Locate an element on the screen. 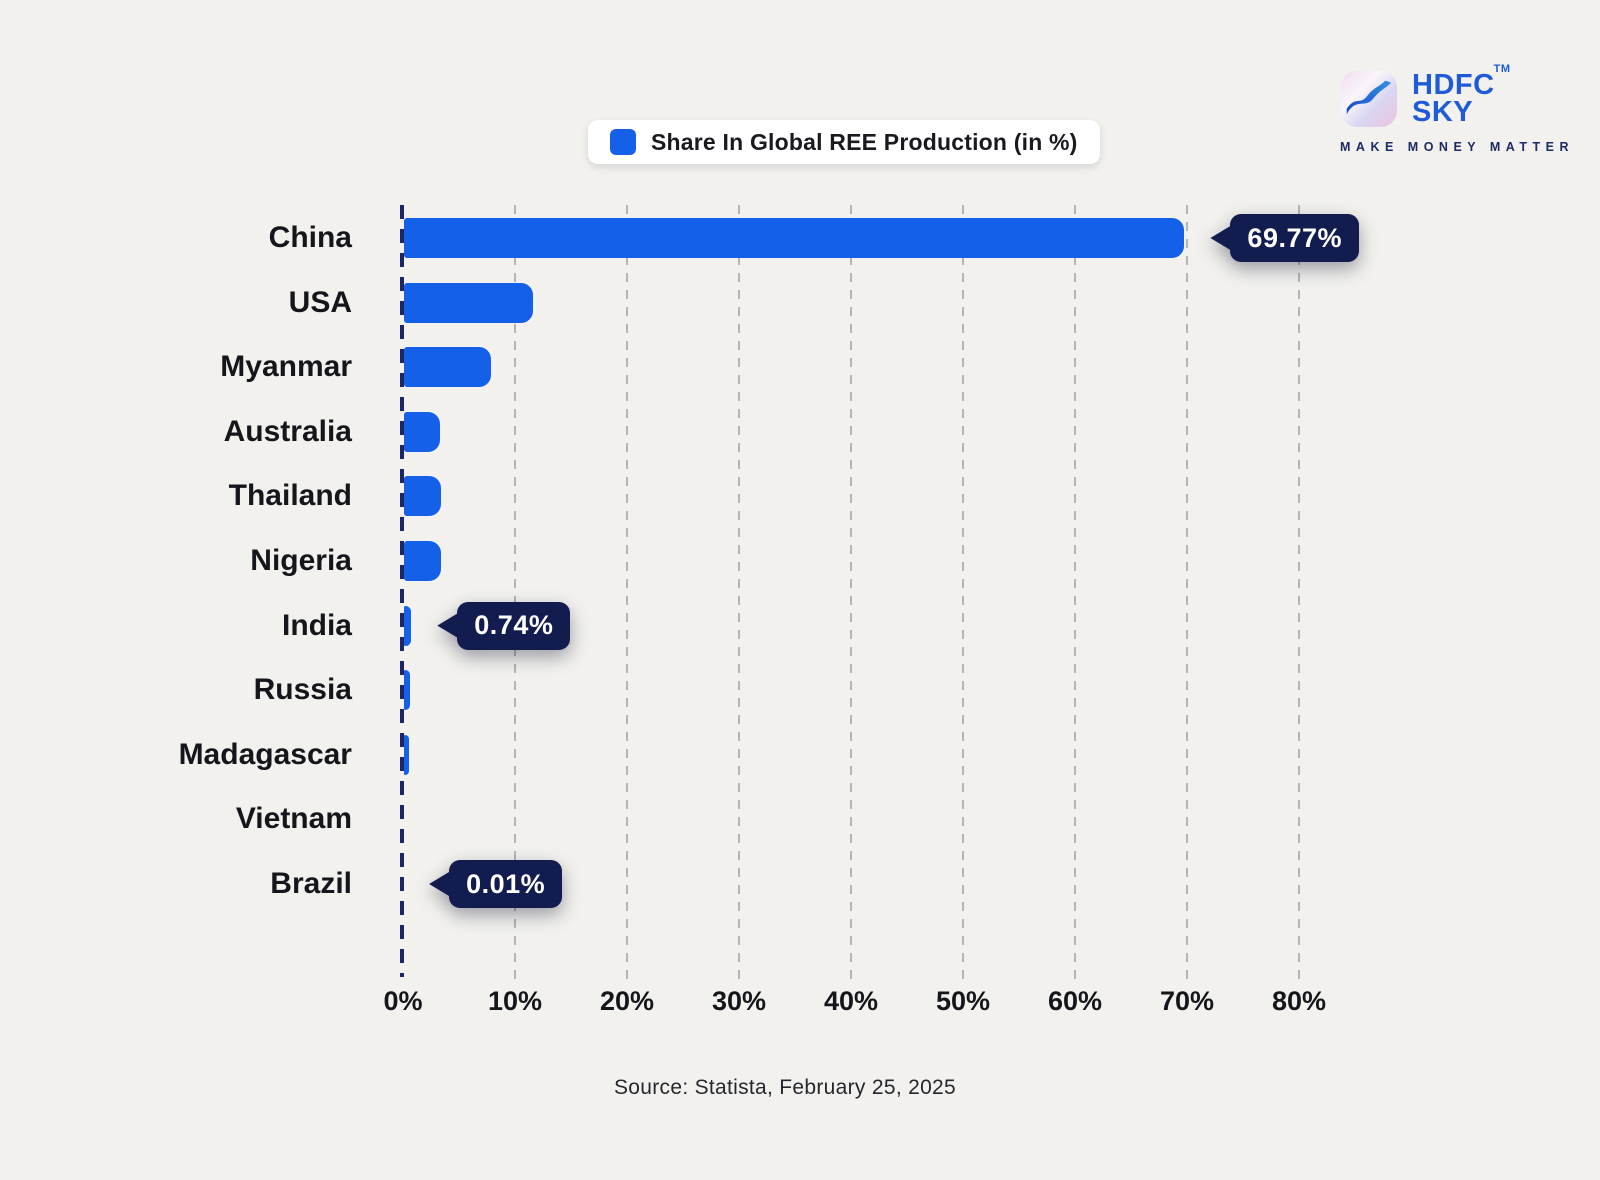 The height and width of the screenshot is (1180, 1600). x-tick-label: 20% is located at coordinates (627, 1001).